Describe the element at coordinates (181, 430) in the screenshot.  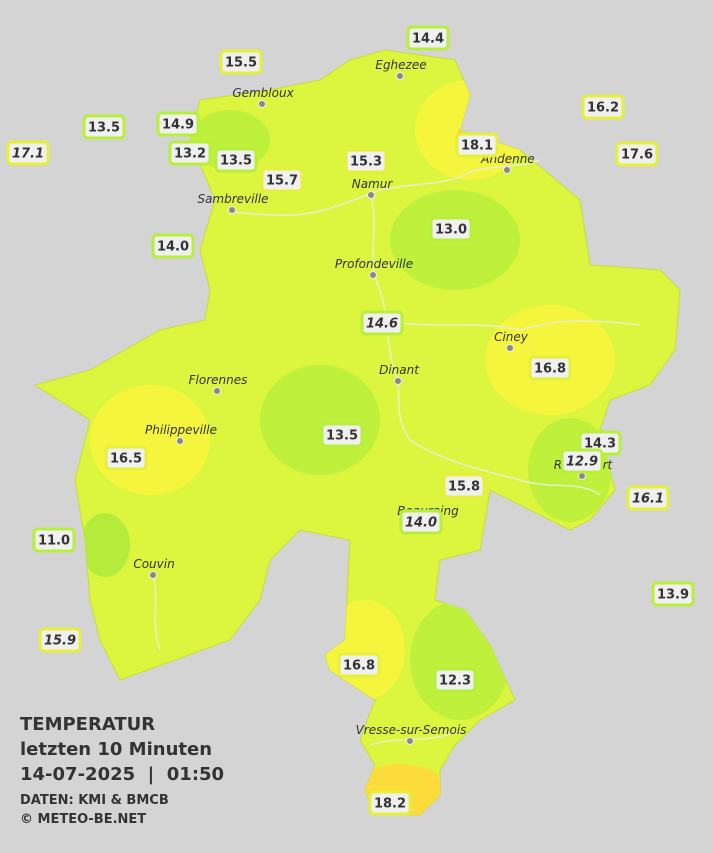
I see `city-label: Philippeville` at that location.